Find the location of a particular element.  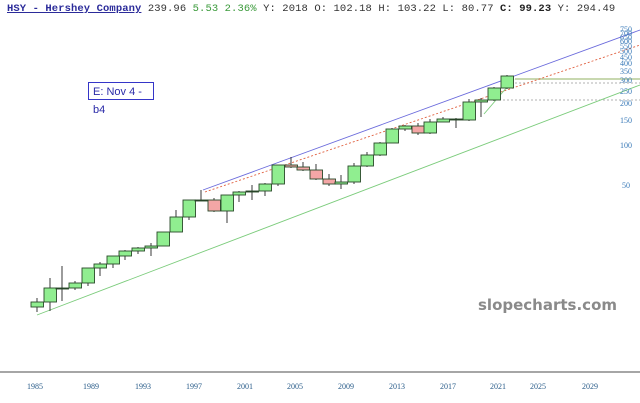

annotation-box: E: Nov 4 - b4 is located at coordinates (121, 99).